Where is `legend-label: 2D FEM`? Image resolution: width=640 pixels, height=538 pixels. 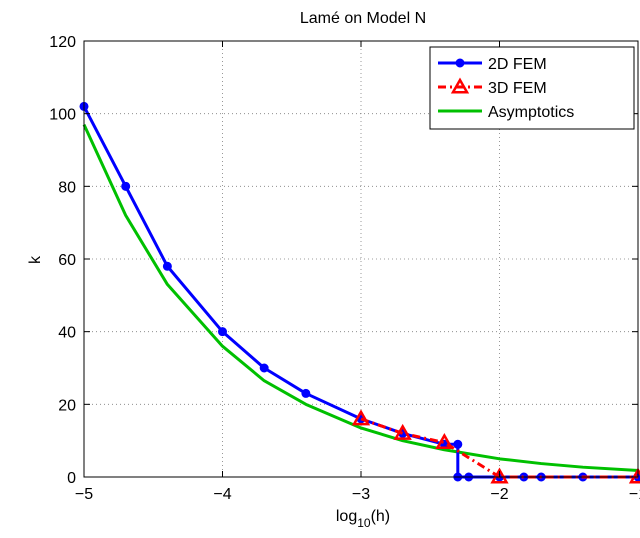
legend-label: 2D FEM is located at coordinates (517, 64).